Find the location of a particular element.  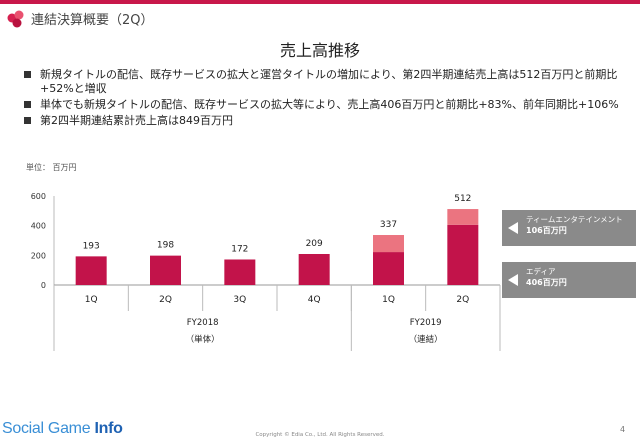

footer-logo-emphasis: Info is located at coordinates (108, 428).